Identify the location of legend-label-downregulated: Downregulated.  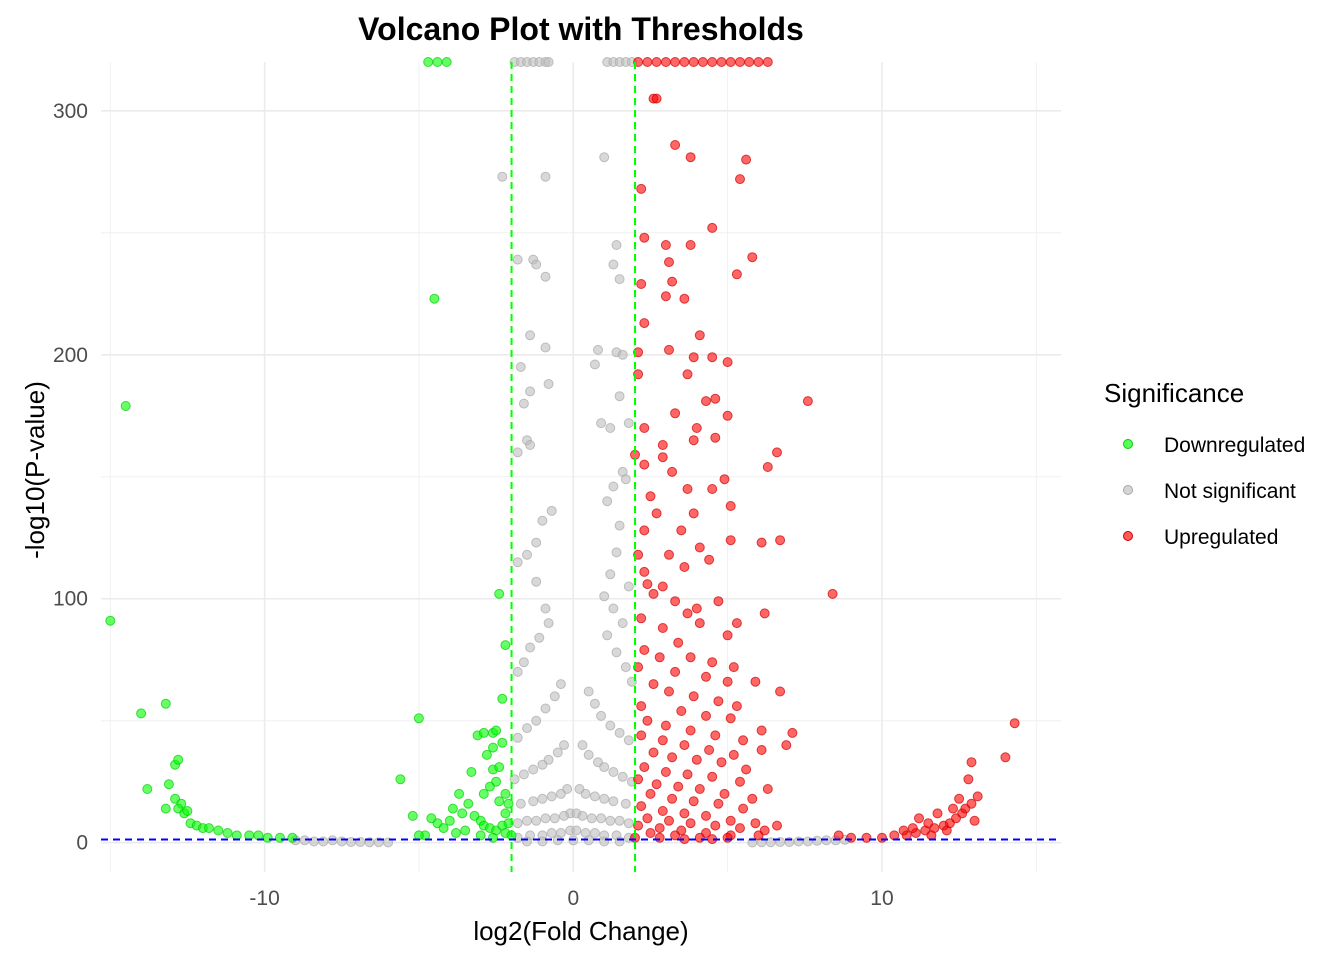
(1234, 445).